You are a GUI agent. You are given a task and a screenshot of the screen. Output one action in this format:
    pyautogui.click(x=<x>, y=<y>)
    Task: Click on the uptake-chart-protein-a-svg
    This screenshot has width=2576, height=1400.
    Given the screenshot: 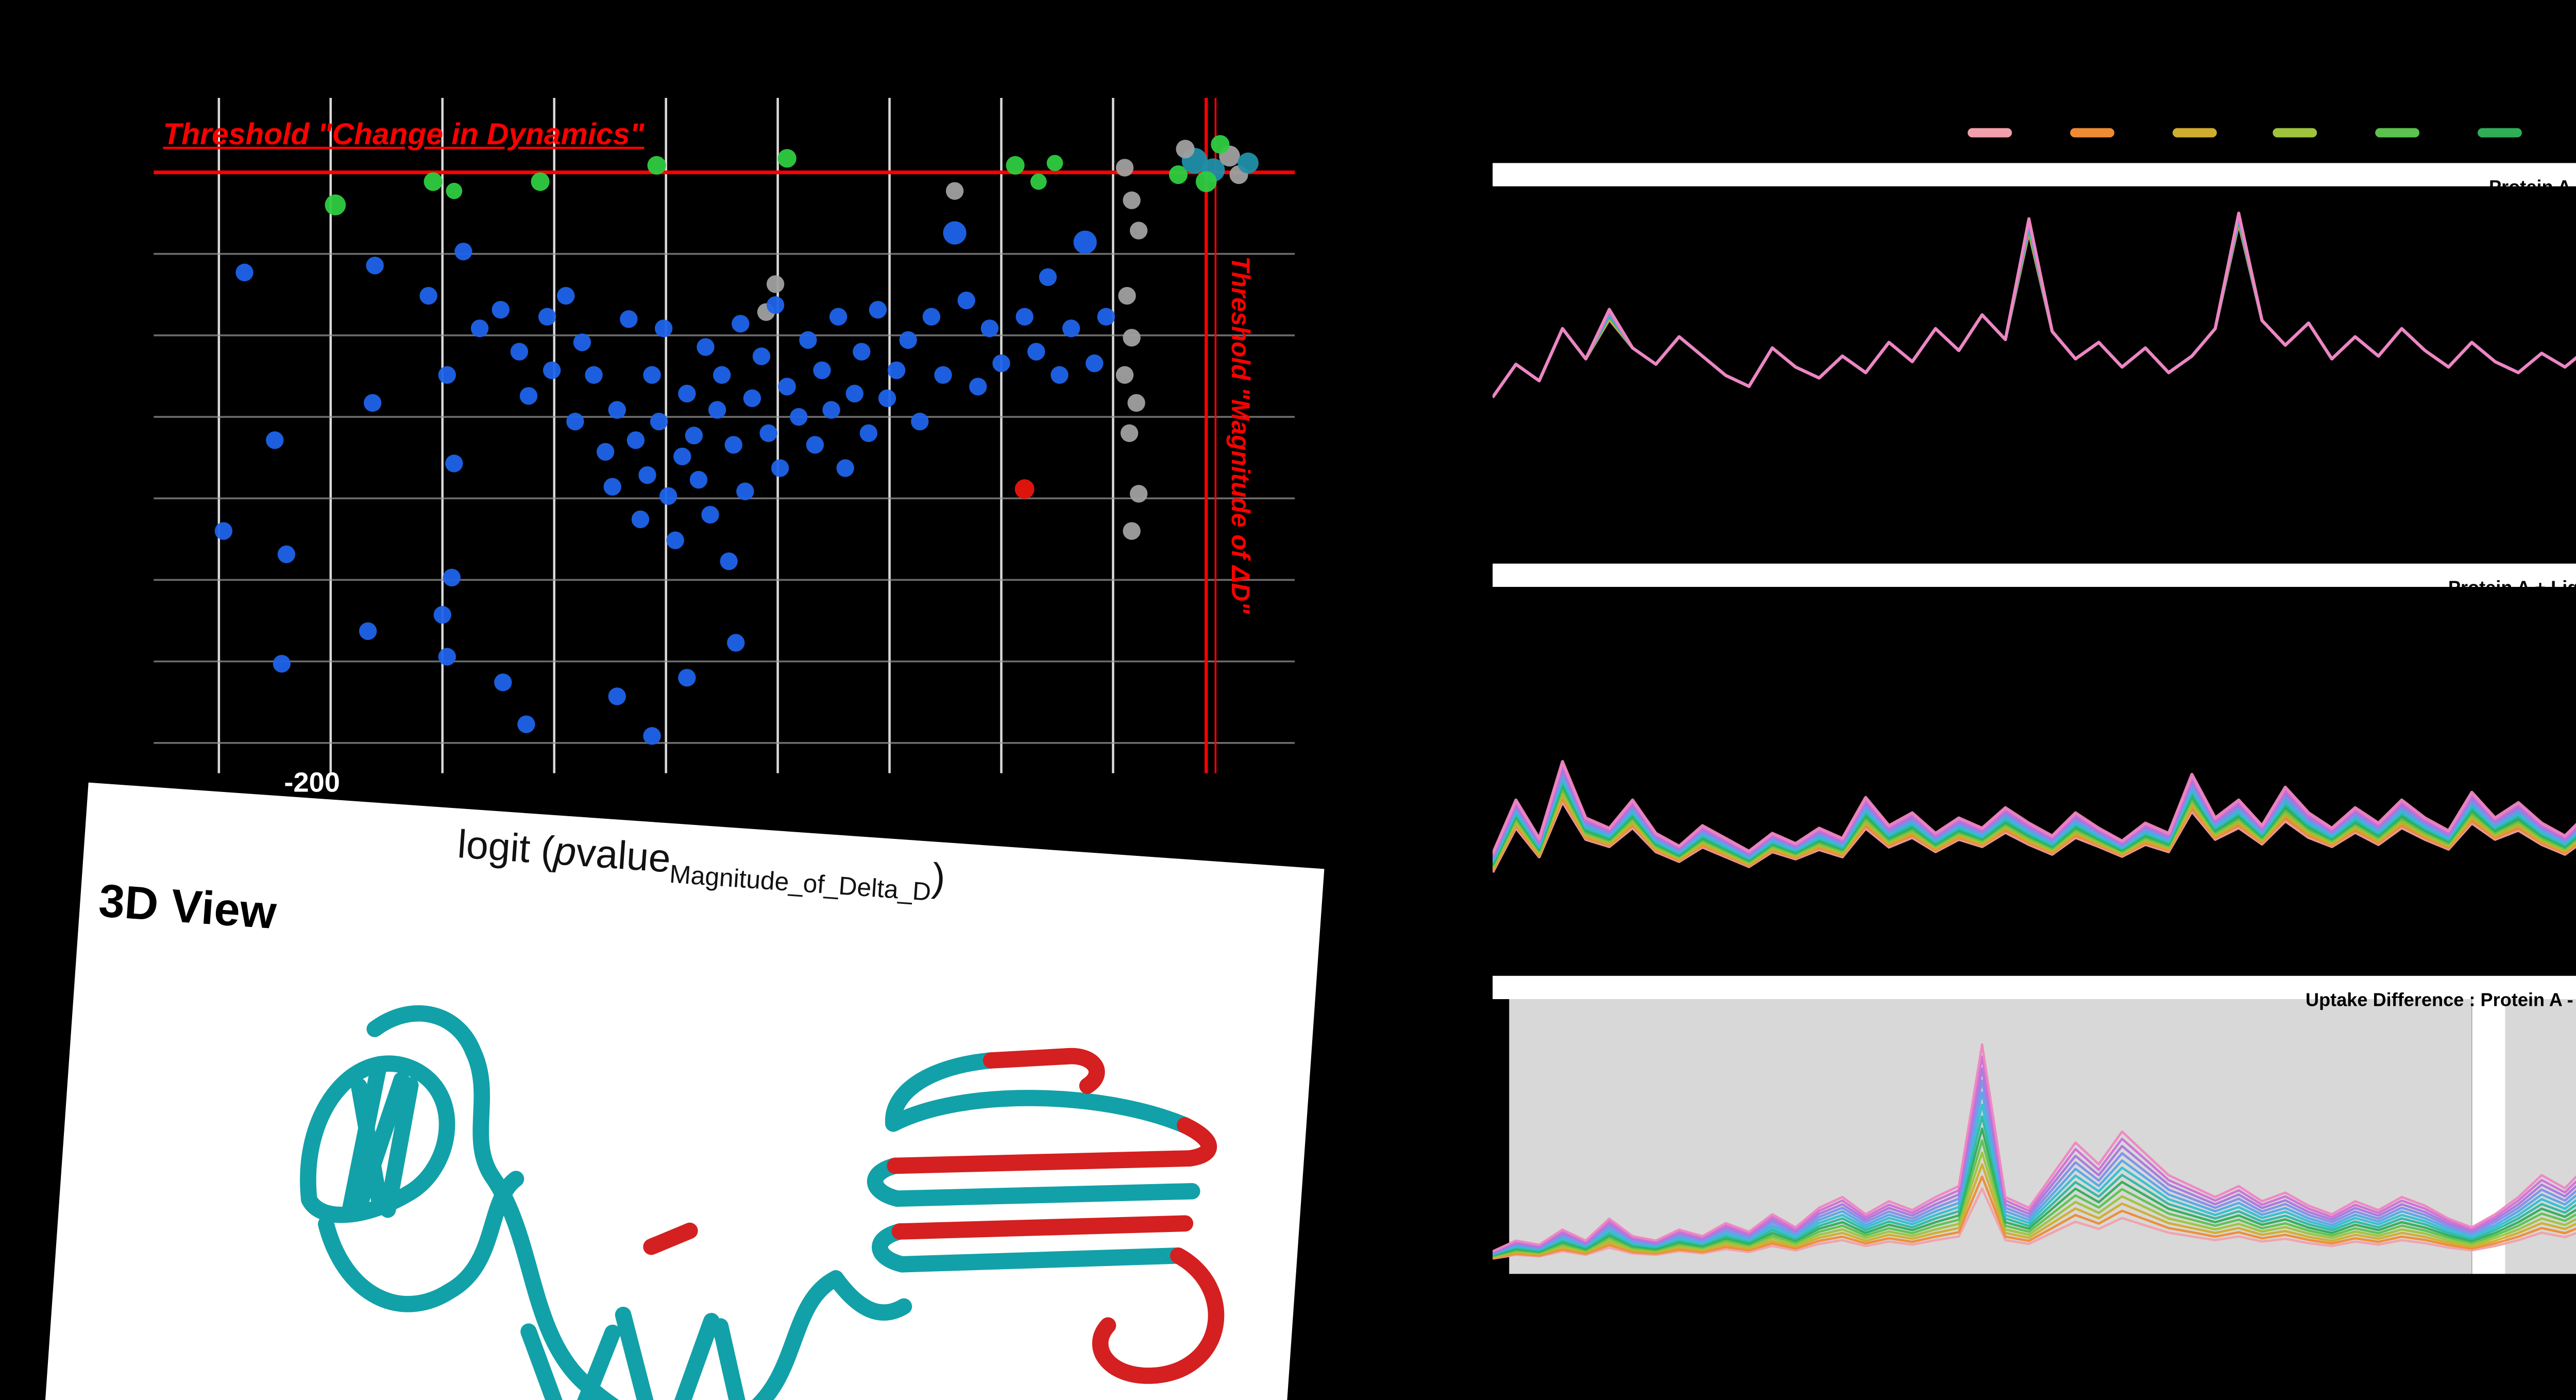 What is the action you would take?
    pyautogui.click(x=2034, y=372)
    